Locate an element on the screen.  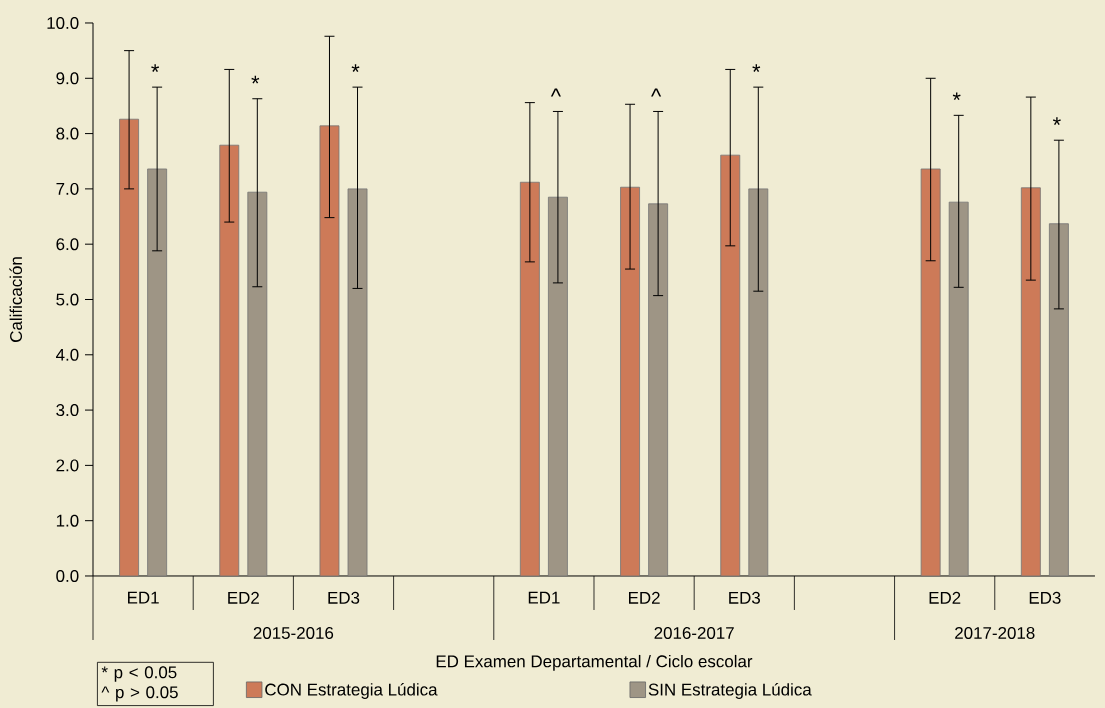
y-tick-label: 6.0 is located at coordinates (67, 244).